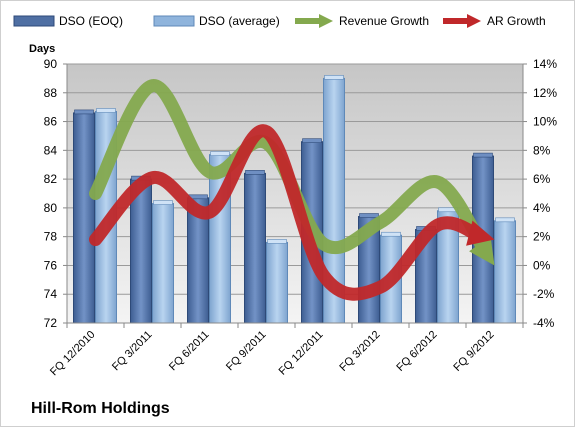 This screenshot has width=575, height=427. I want to click on y-tick-label: 76, so click(51, 265).